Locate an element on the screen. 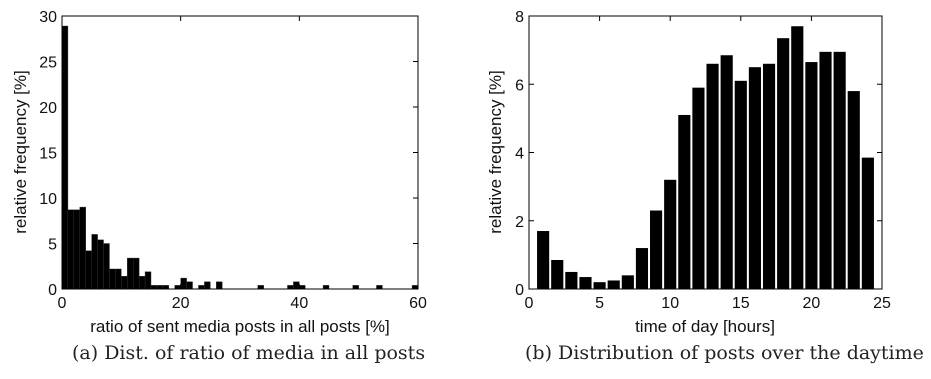  caption-a: (a) Dist. of ratio of media in all posts is located at coordinates (249, 353).